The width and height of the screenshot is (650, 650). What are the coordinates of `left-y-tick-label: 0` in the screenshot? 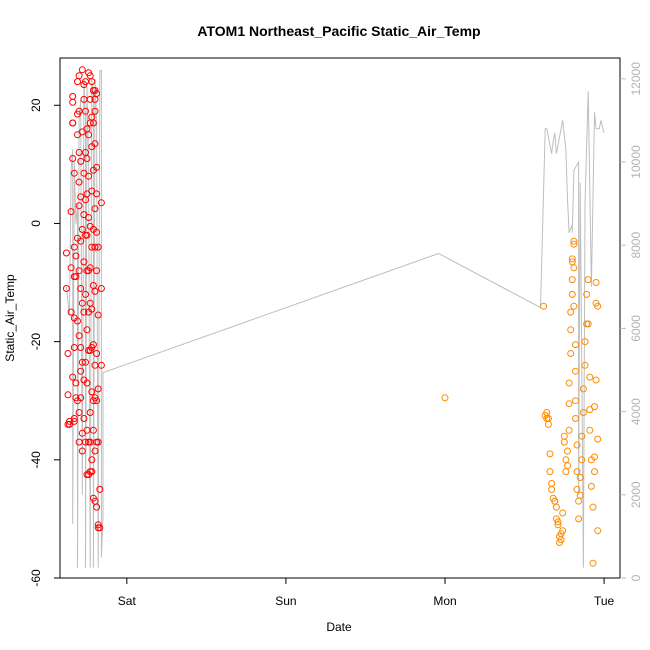 It's located at (36, 223).